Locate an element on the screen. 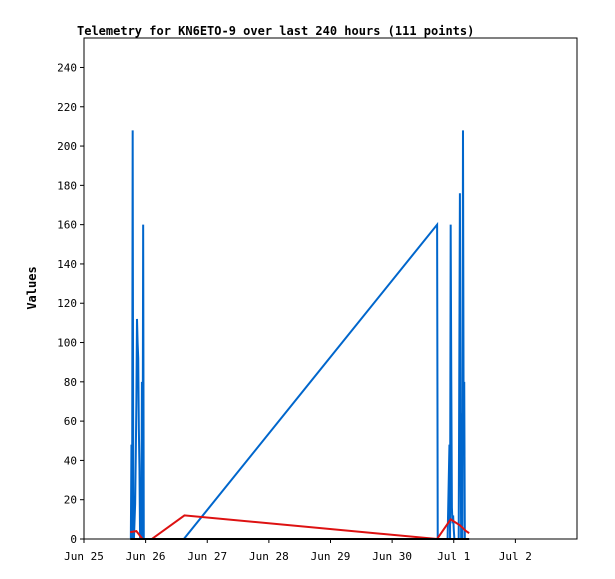  x-tick-label: Jun 27 is located at coordinates (207, 556).